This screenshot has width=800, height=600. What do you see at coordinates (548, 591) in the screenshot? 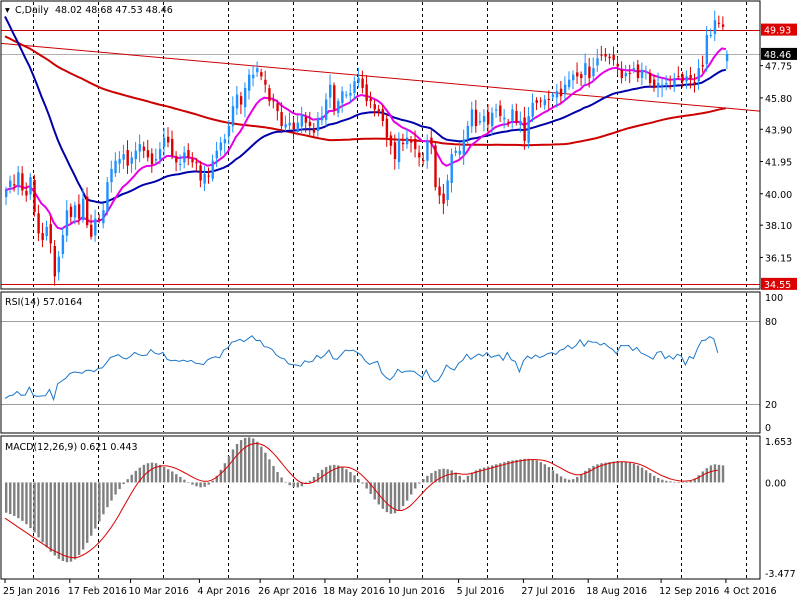
I see `time-tick-label: 27 Jul 2016` at bounding box center [548, 591].